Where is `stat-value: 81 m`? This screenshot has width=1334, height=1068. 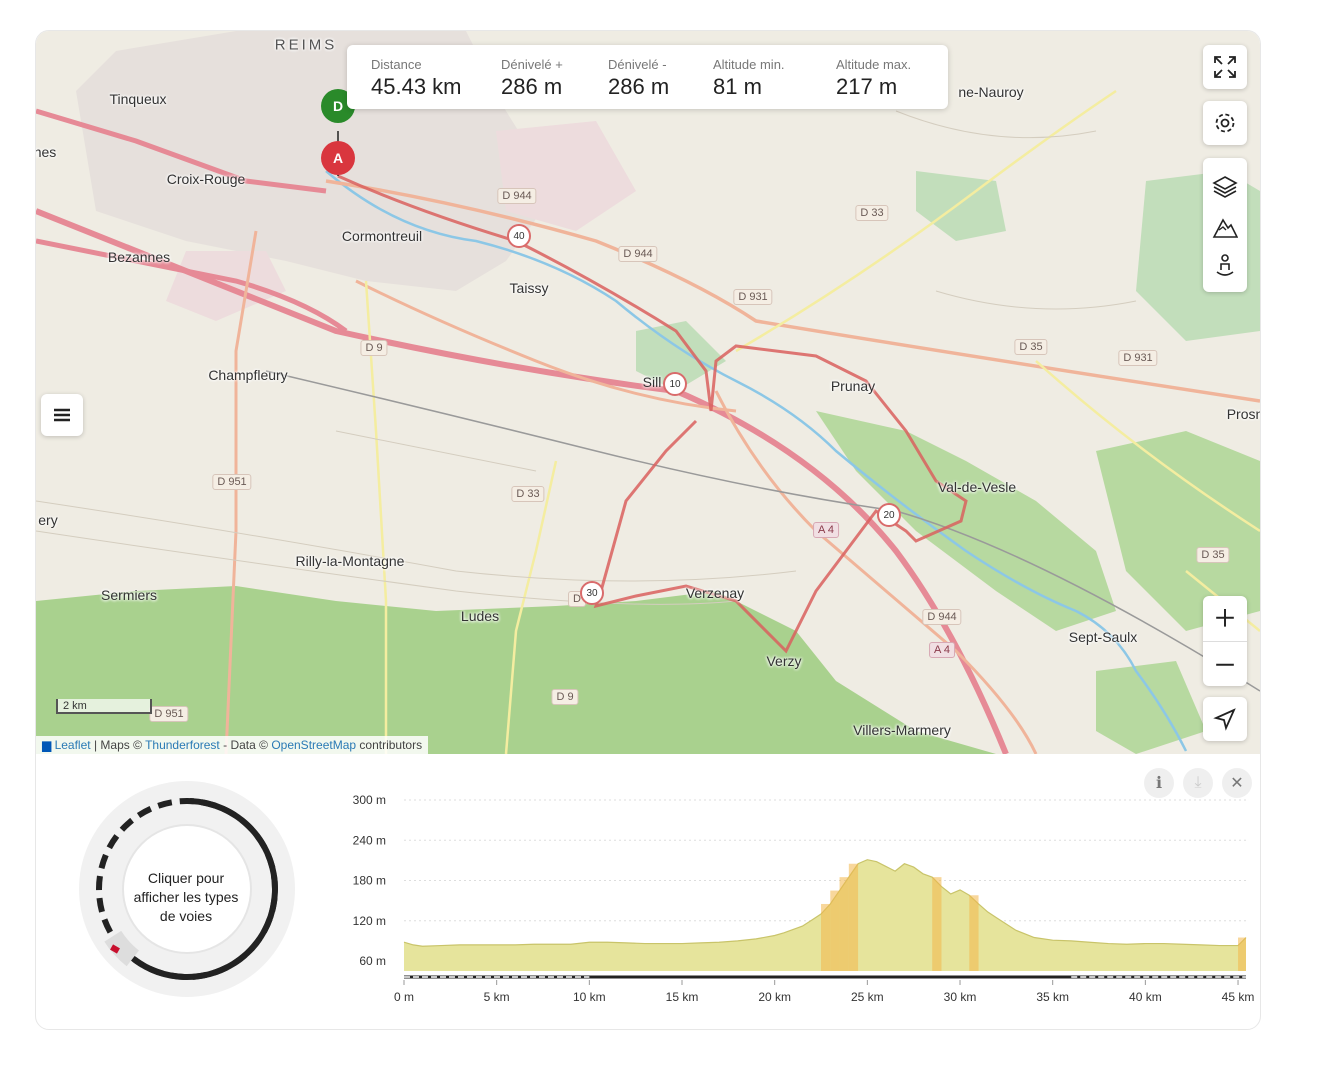
stat-value: 81 m is located at coordinates (737, 86).